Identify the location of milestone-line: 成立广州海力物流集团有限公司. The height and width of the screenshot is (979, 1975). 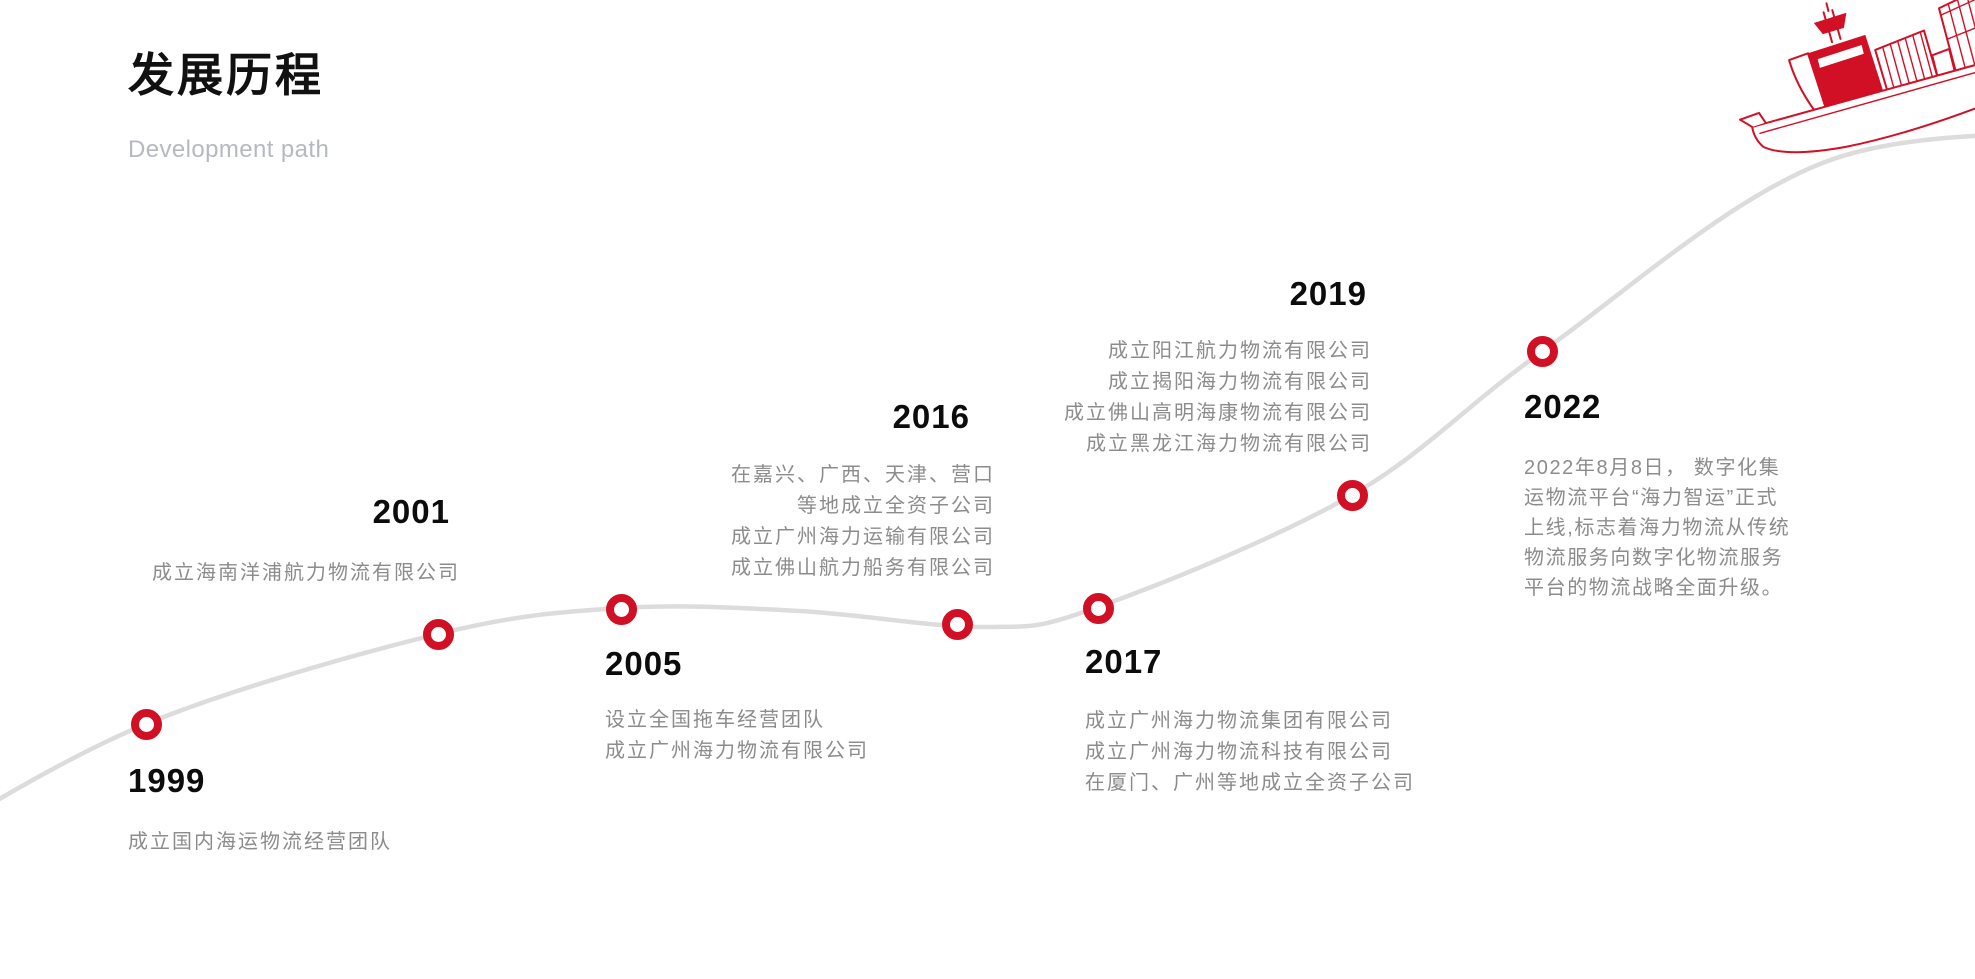
(1239, 721).